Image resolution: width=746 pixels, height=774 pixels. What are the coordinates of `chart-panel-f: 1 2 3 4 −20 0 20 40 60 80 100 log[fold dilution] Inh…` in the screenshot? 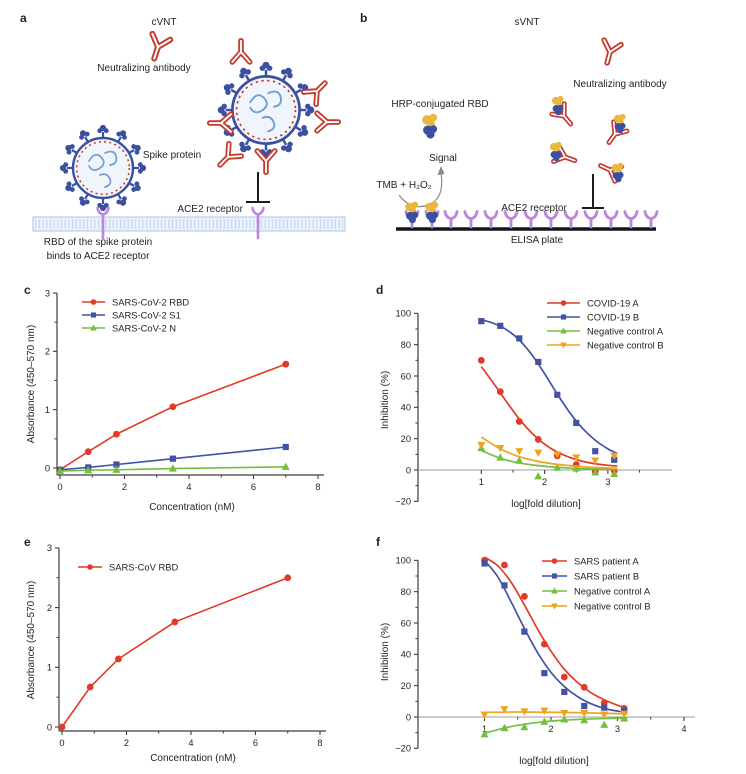 It's located at (537, 661).